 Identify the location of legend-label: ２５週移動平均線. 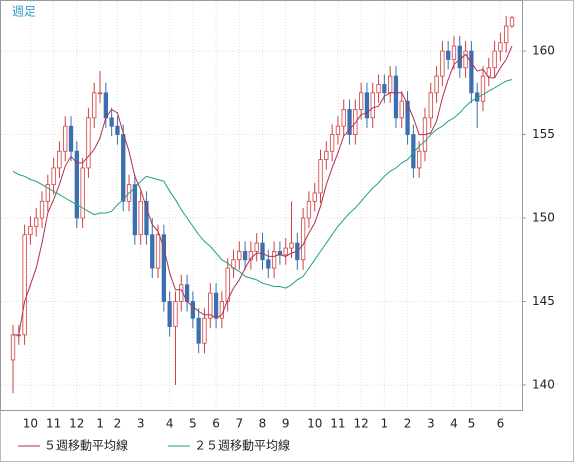
(242, 445).